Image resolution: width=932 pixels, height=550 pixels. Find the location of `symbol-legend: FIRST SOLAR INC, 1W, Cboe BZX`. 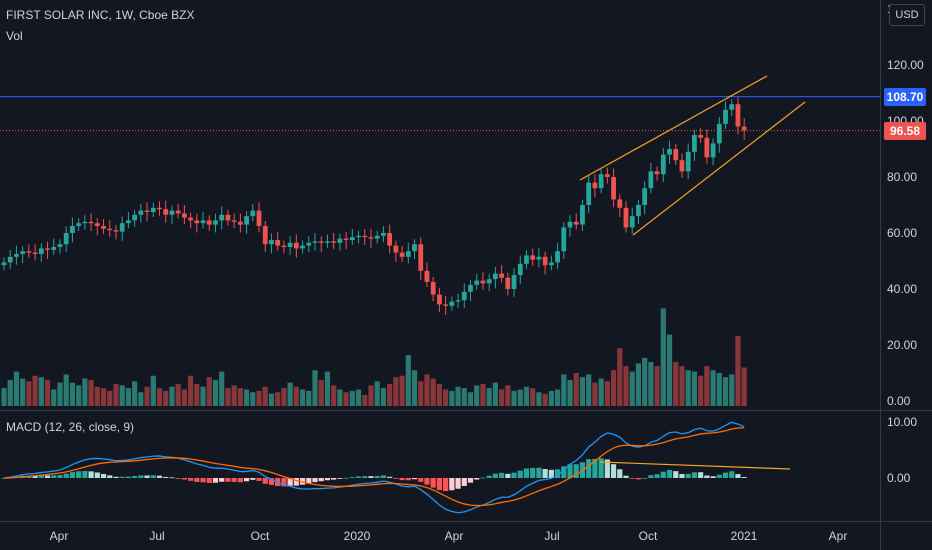

symbol-legend: FIRST SOLAR INC, 1W, Cboe BZX is located at coordinates (100, 15).